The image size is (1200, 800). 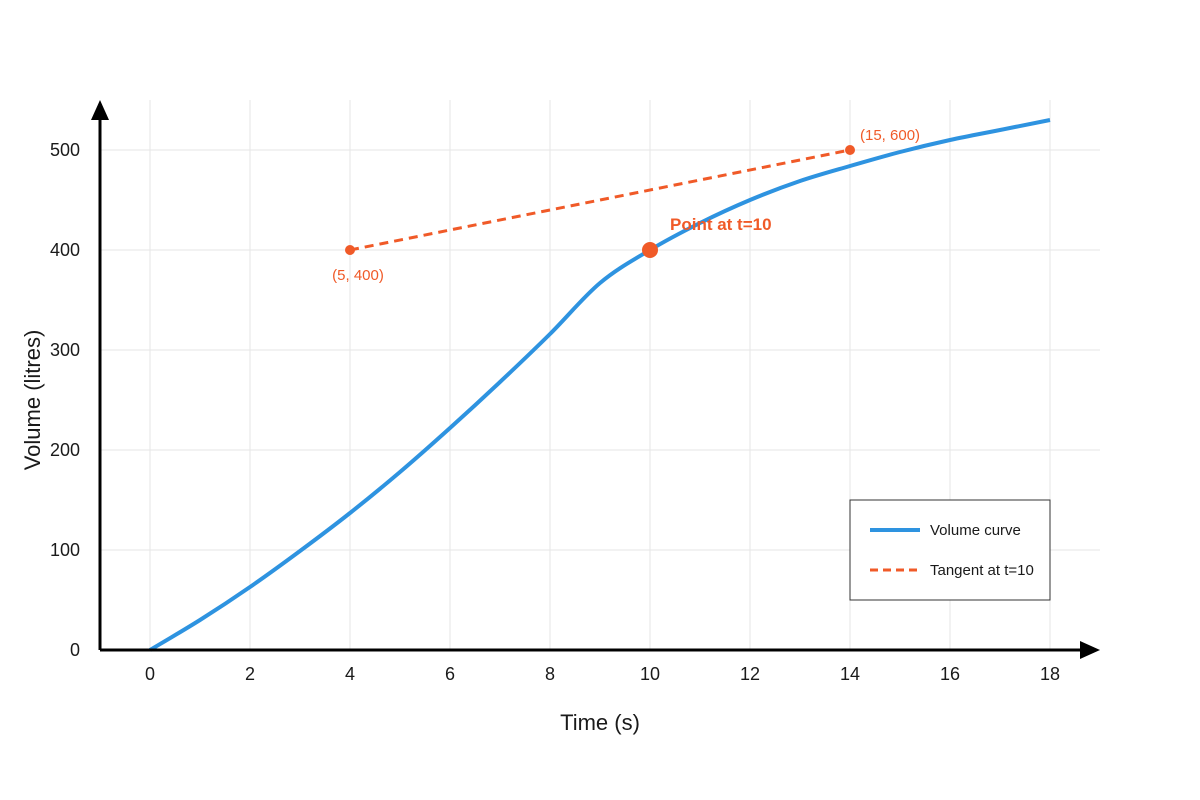 What do you see at coordinates (32, 400) in the screenshot?
I see `y-axis-title: Volume (litres)` at bounding box center [32, 400].